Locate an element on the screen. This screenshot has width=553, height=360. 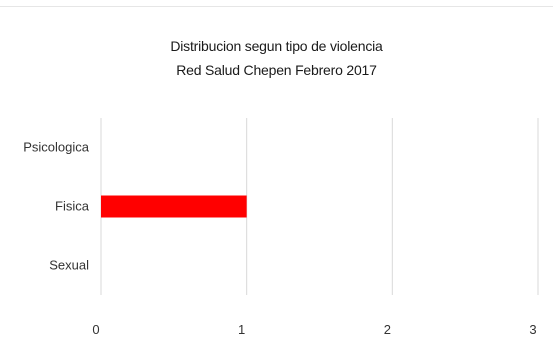
x-tick-label: 3 is located at coordinates (532, 329).